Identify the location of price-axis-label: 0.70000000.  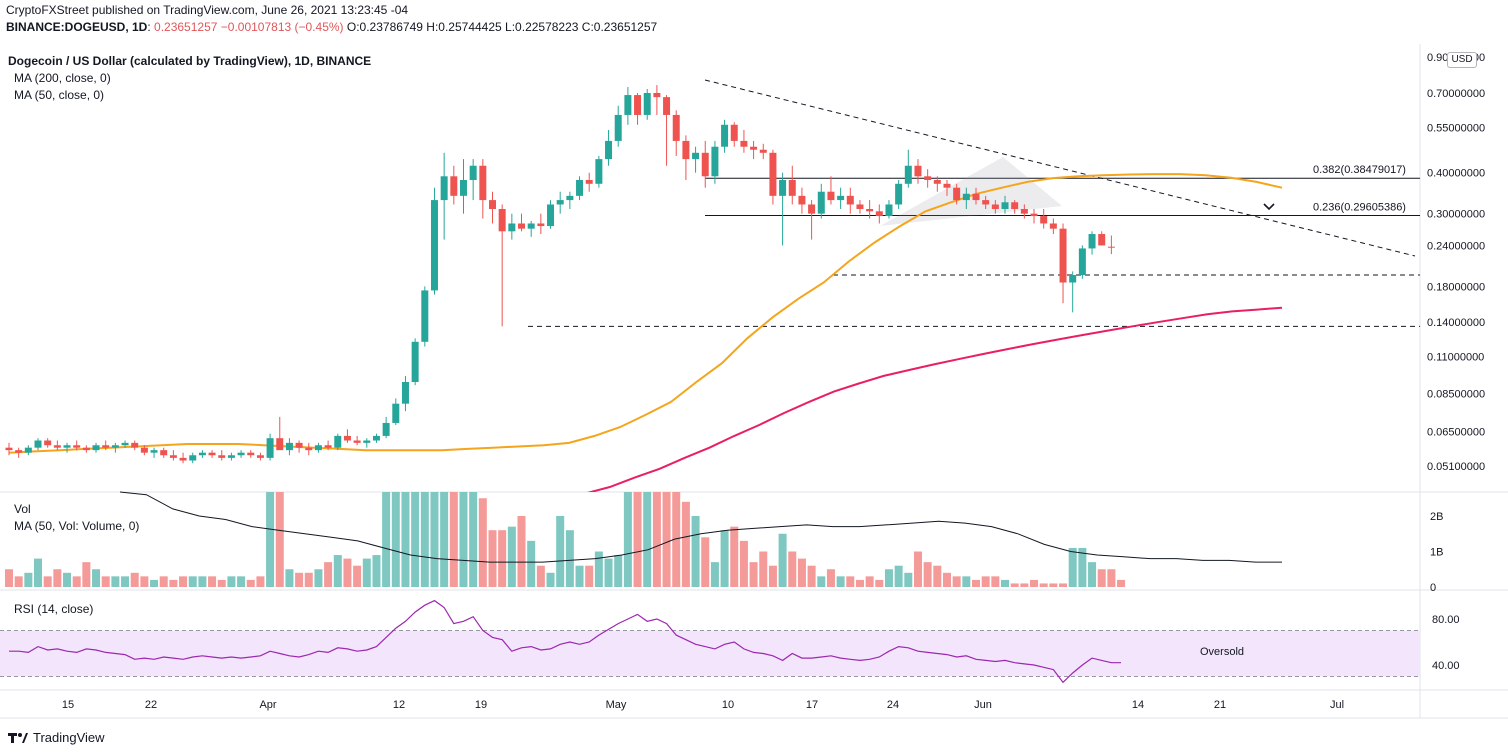
(1456, 94).